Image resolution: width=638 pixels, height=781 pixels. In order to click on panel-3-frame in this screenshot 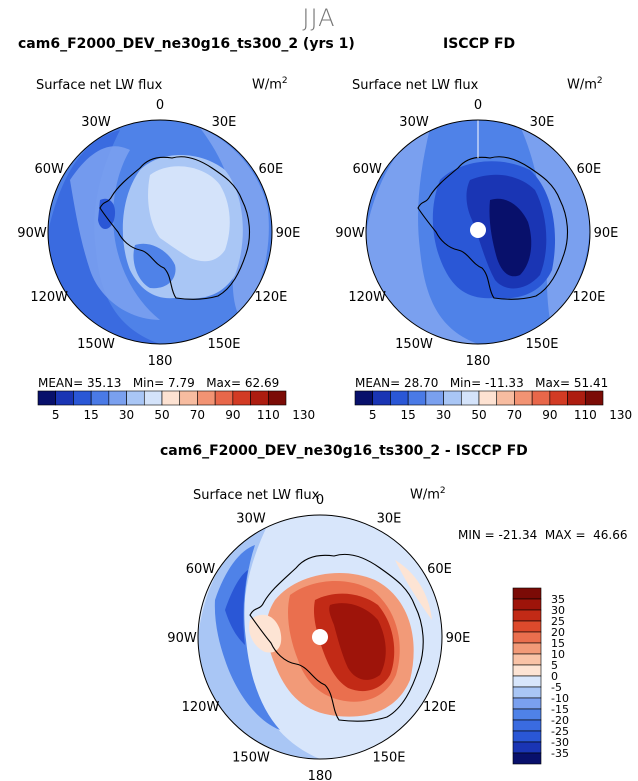, I will do `click(320, 637)`.